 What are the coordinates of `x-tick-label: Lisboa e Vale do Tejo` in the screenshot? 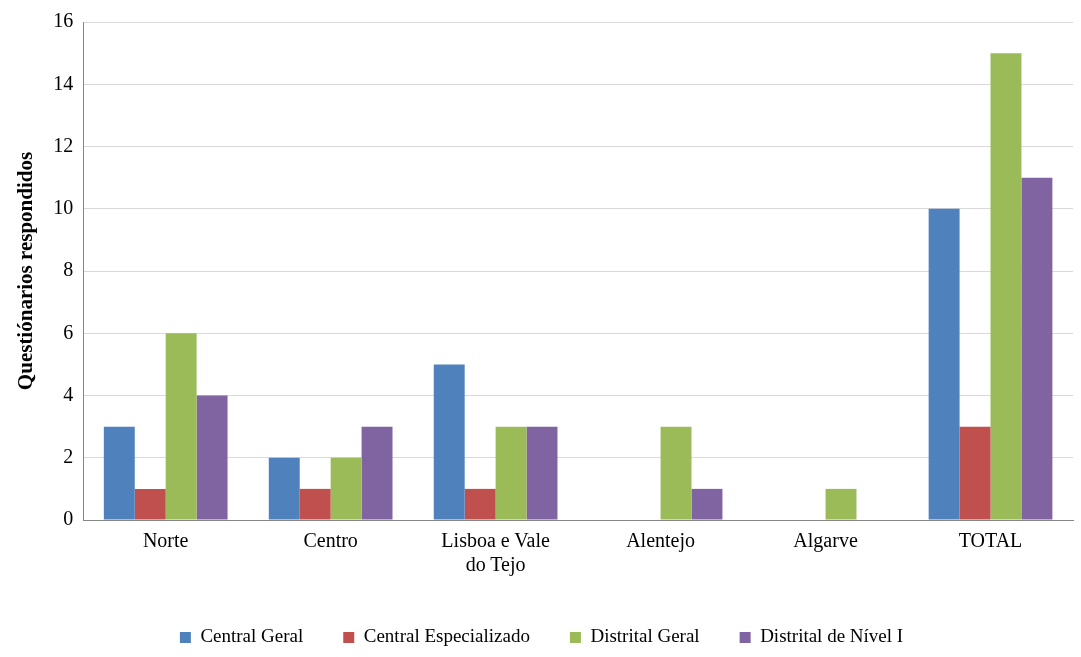 It's located at (495, 553).